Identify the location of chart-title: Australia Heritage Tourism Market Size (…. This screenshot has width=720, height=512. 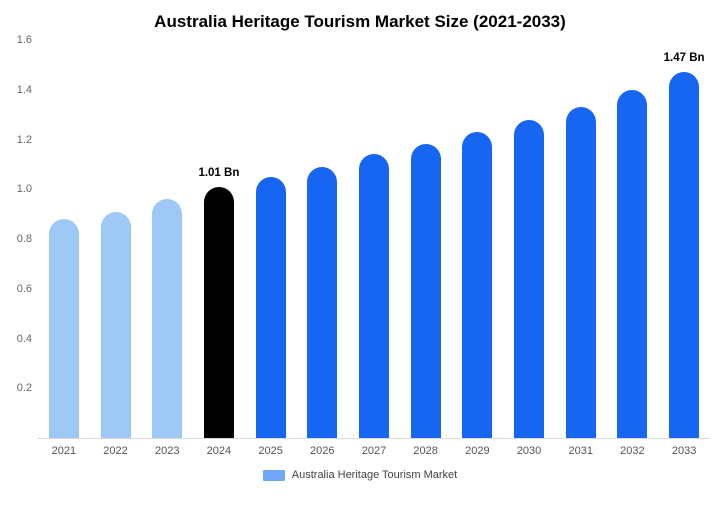
(360, 21).